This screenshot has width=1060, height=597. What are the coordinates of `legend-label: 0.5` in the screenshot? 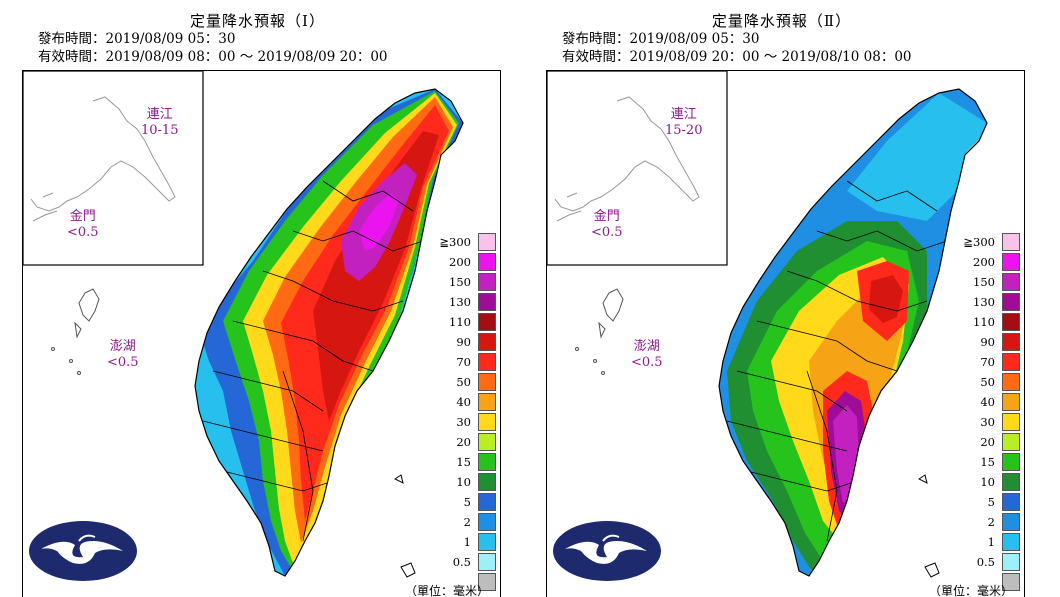 It's located at (461, 562).